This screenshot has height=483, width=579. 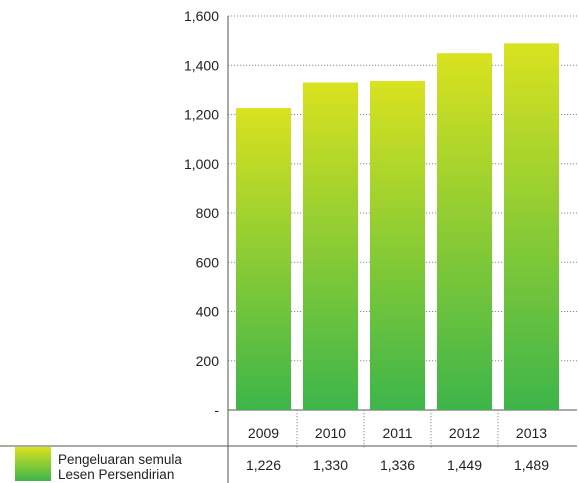 I want to click on y-tick-label: 1,200, so click(x=201, y=115).